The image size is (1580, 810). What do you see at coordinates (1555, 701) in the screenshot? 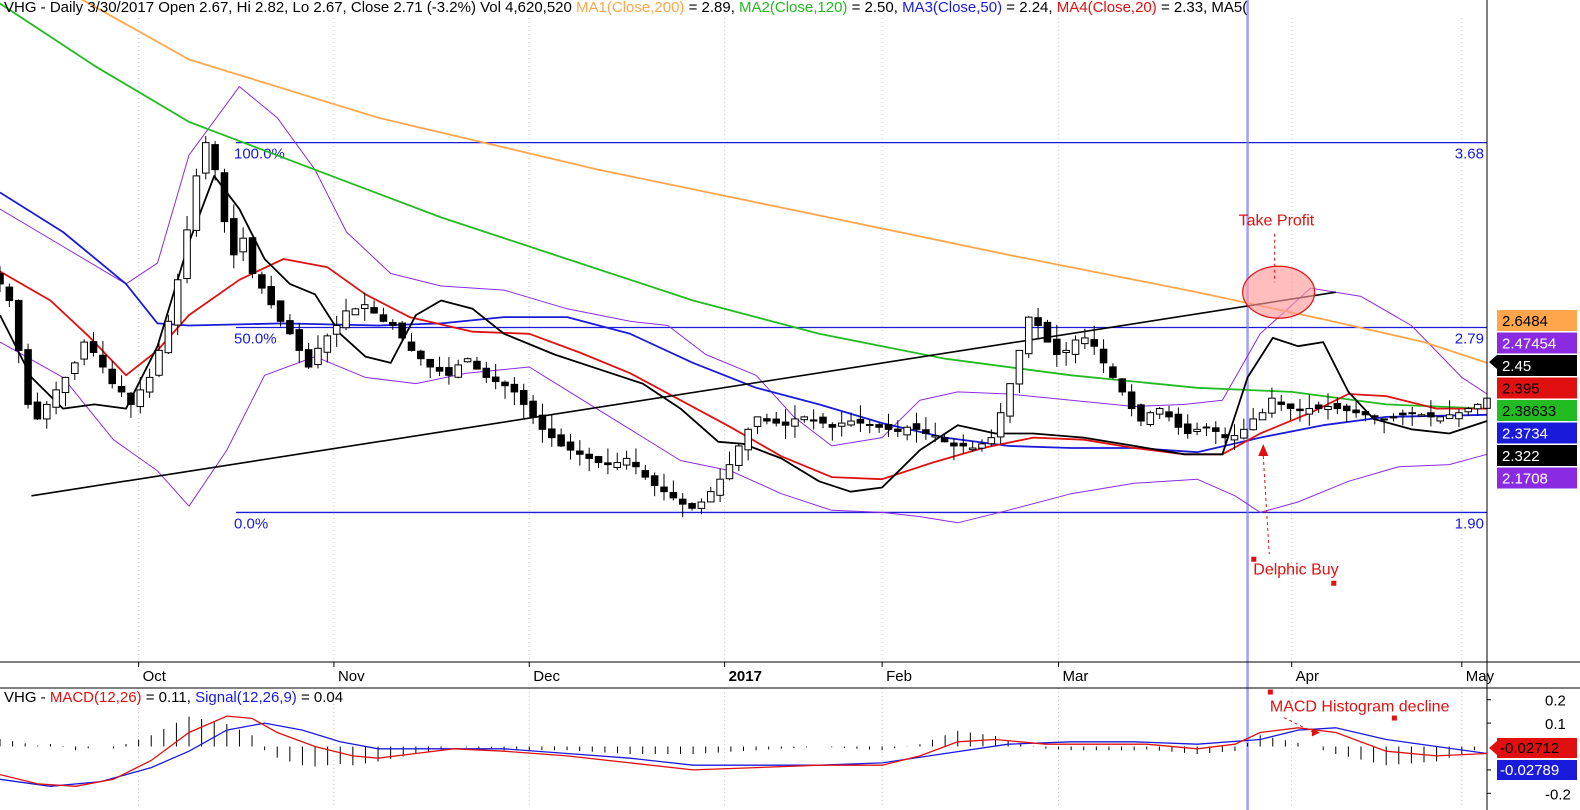
I see `macd-axis-label: 0.2` at bounding box center [1555, 701].